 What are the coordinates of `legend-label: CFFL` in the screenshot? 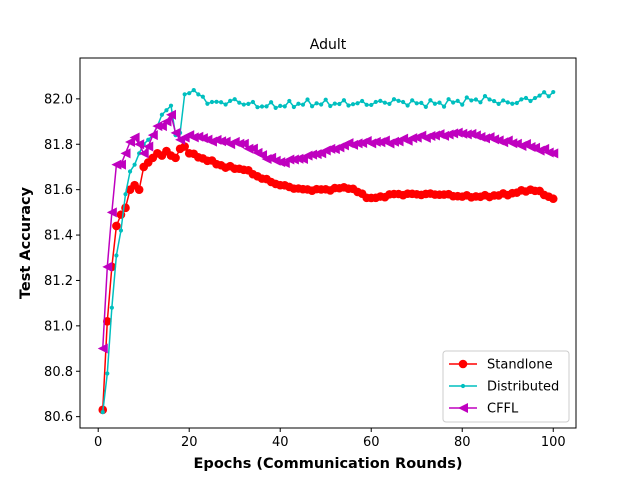 It's located at (503, 409).